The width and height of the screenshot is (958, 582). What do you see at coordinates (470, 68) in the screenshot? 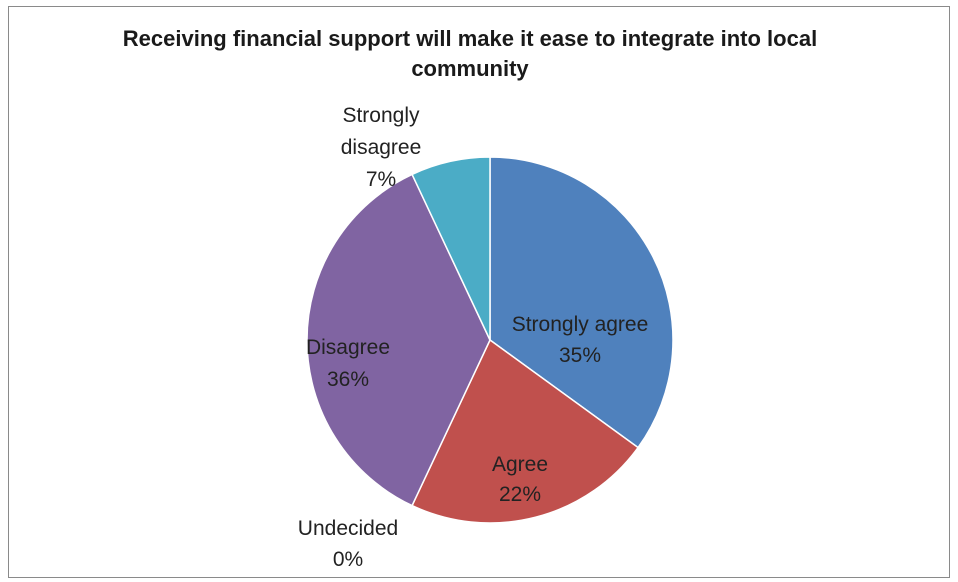
I see `chart-title-line-2: community` at bounding box center [470, 68].